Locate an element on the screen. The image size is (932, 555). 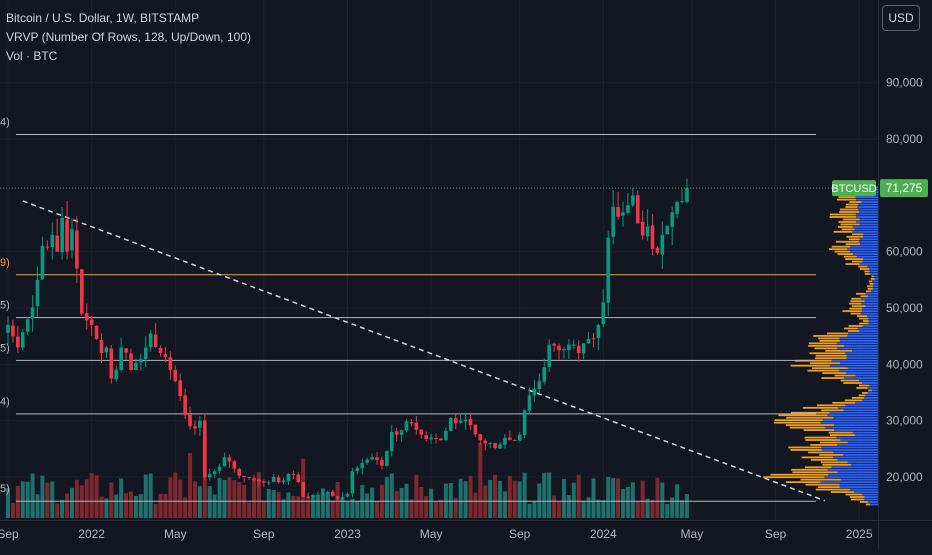
price-tick-label: 60,000 is located at coordinates (904, 252).